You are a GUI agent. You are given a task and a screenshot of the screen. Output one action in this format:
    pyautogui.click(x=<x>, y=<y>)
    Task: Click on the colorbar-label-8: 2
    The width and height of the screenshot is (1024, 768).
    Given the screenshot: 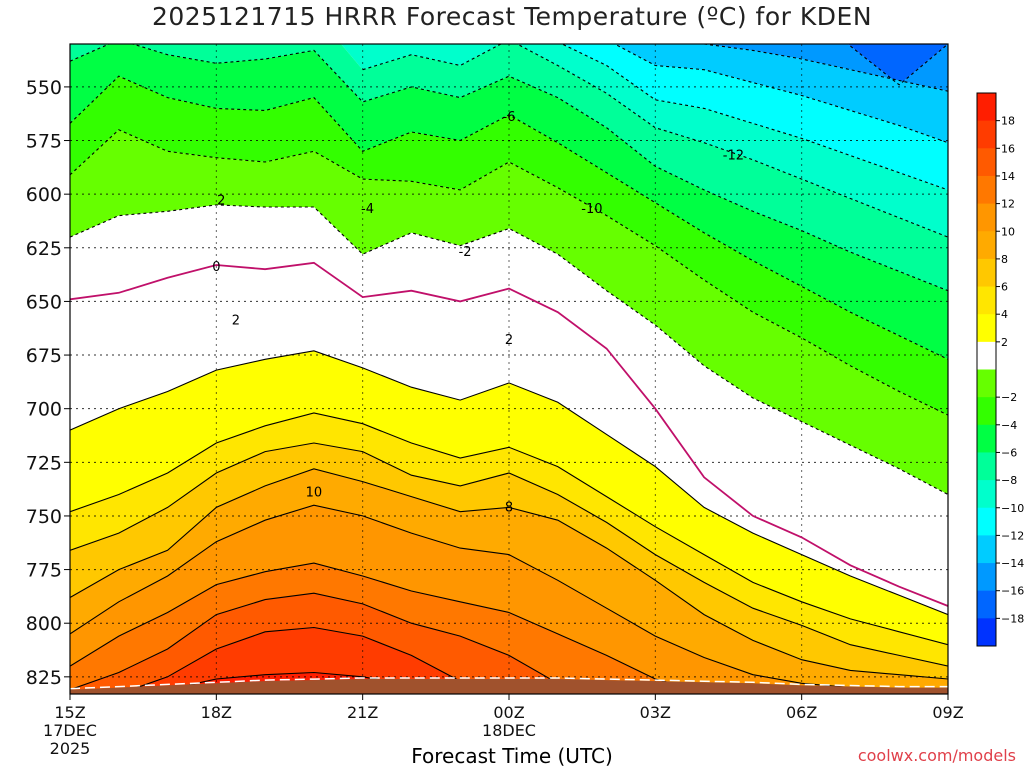 What is the action you would take?
    pyautogui.click(x=1004, y=342)
    